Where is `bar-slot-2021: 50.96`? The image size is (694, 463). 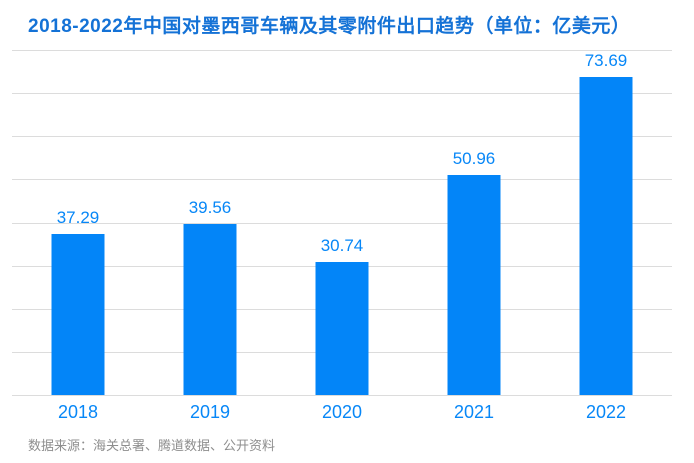 bar-slot-2021: 50.96 is located at coordinates (474, 222).